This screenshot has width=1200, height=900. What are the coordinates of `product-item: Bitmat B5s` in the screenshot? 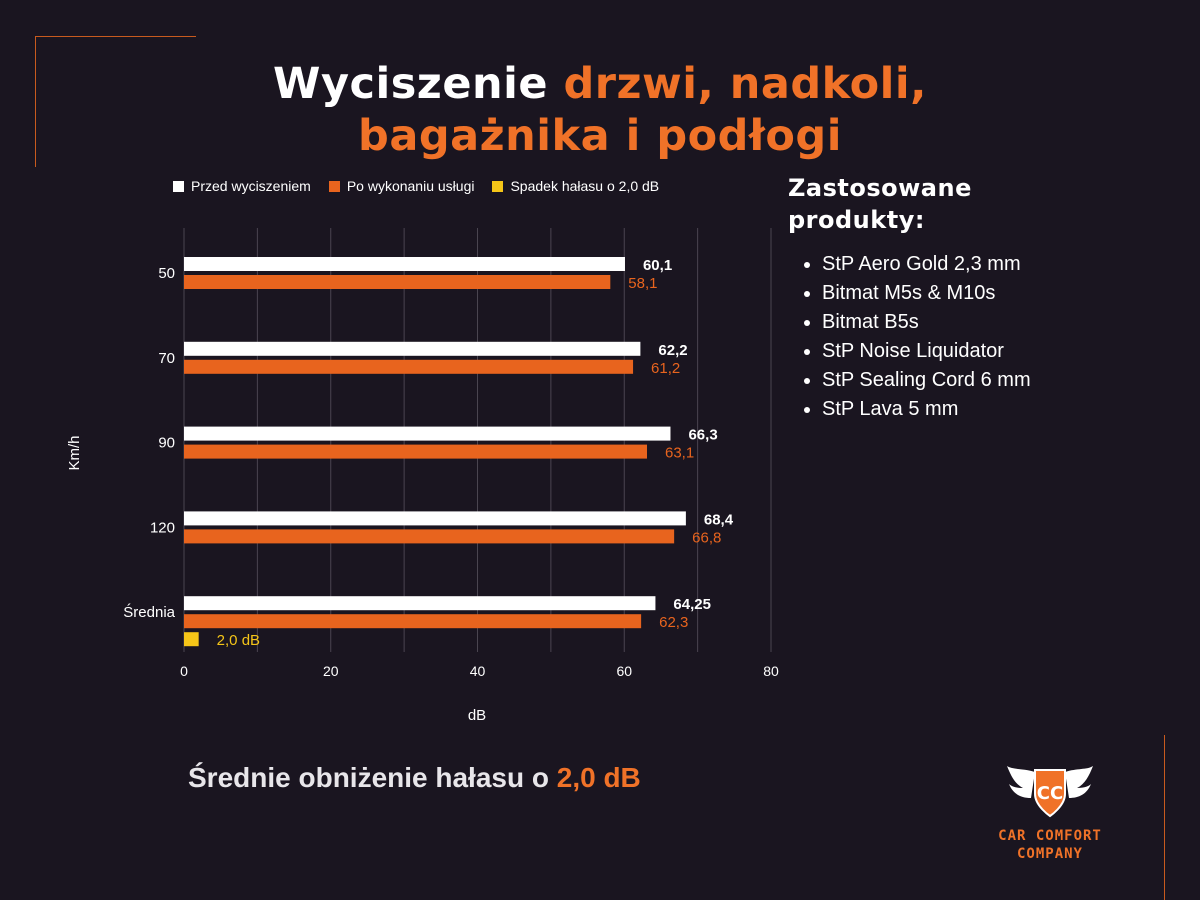 It's located at (926, 322).